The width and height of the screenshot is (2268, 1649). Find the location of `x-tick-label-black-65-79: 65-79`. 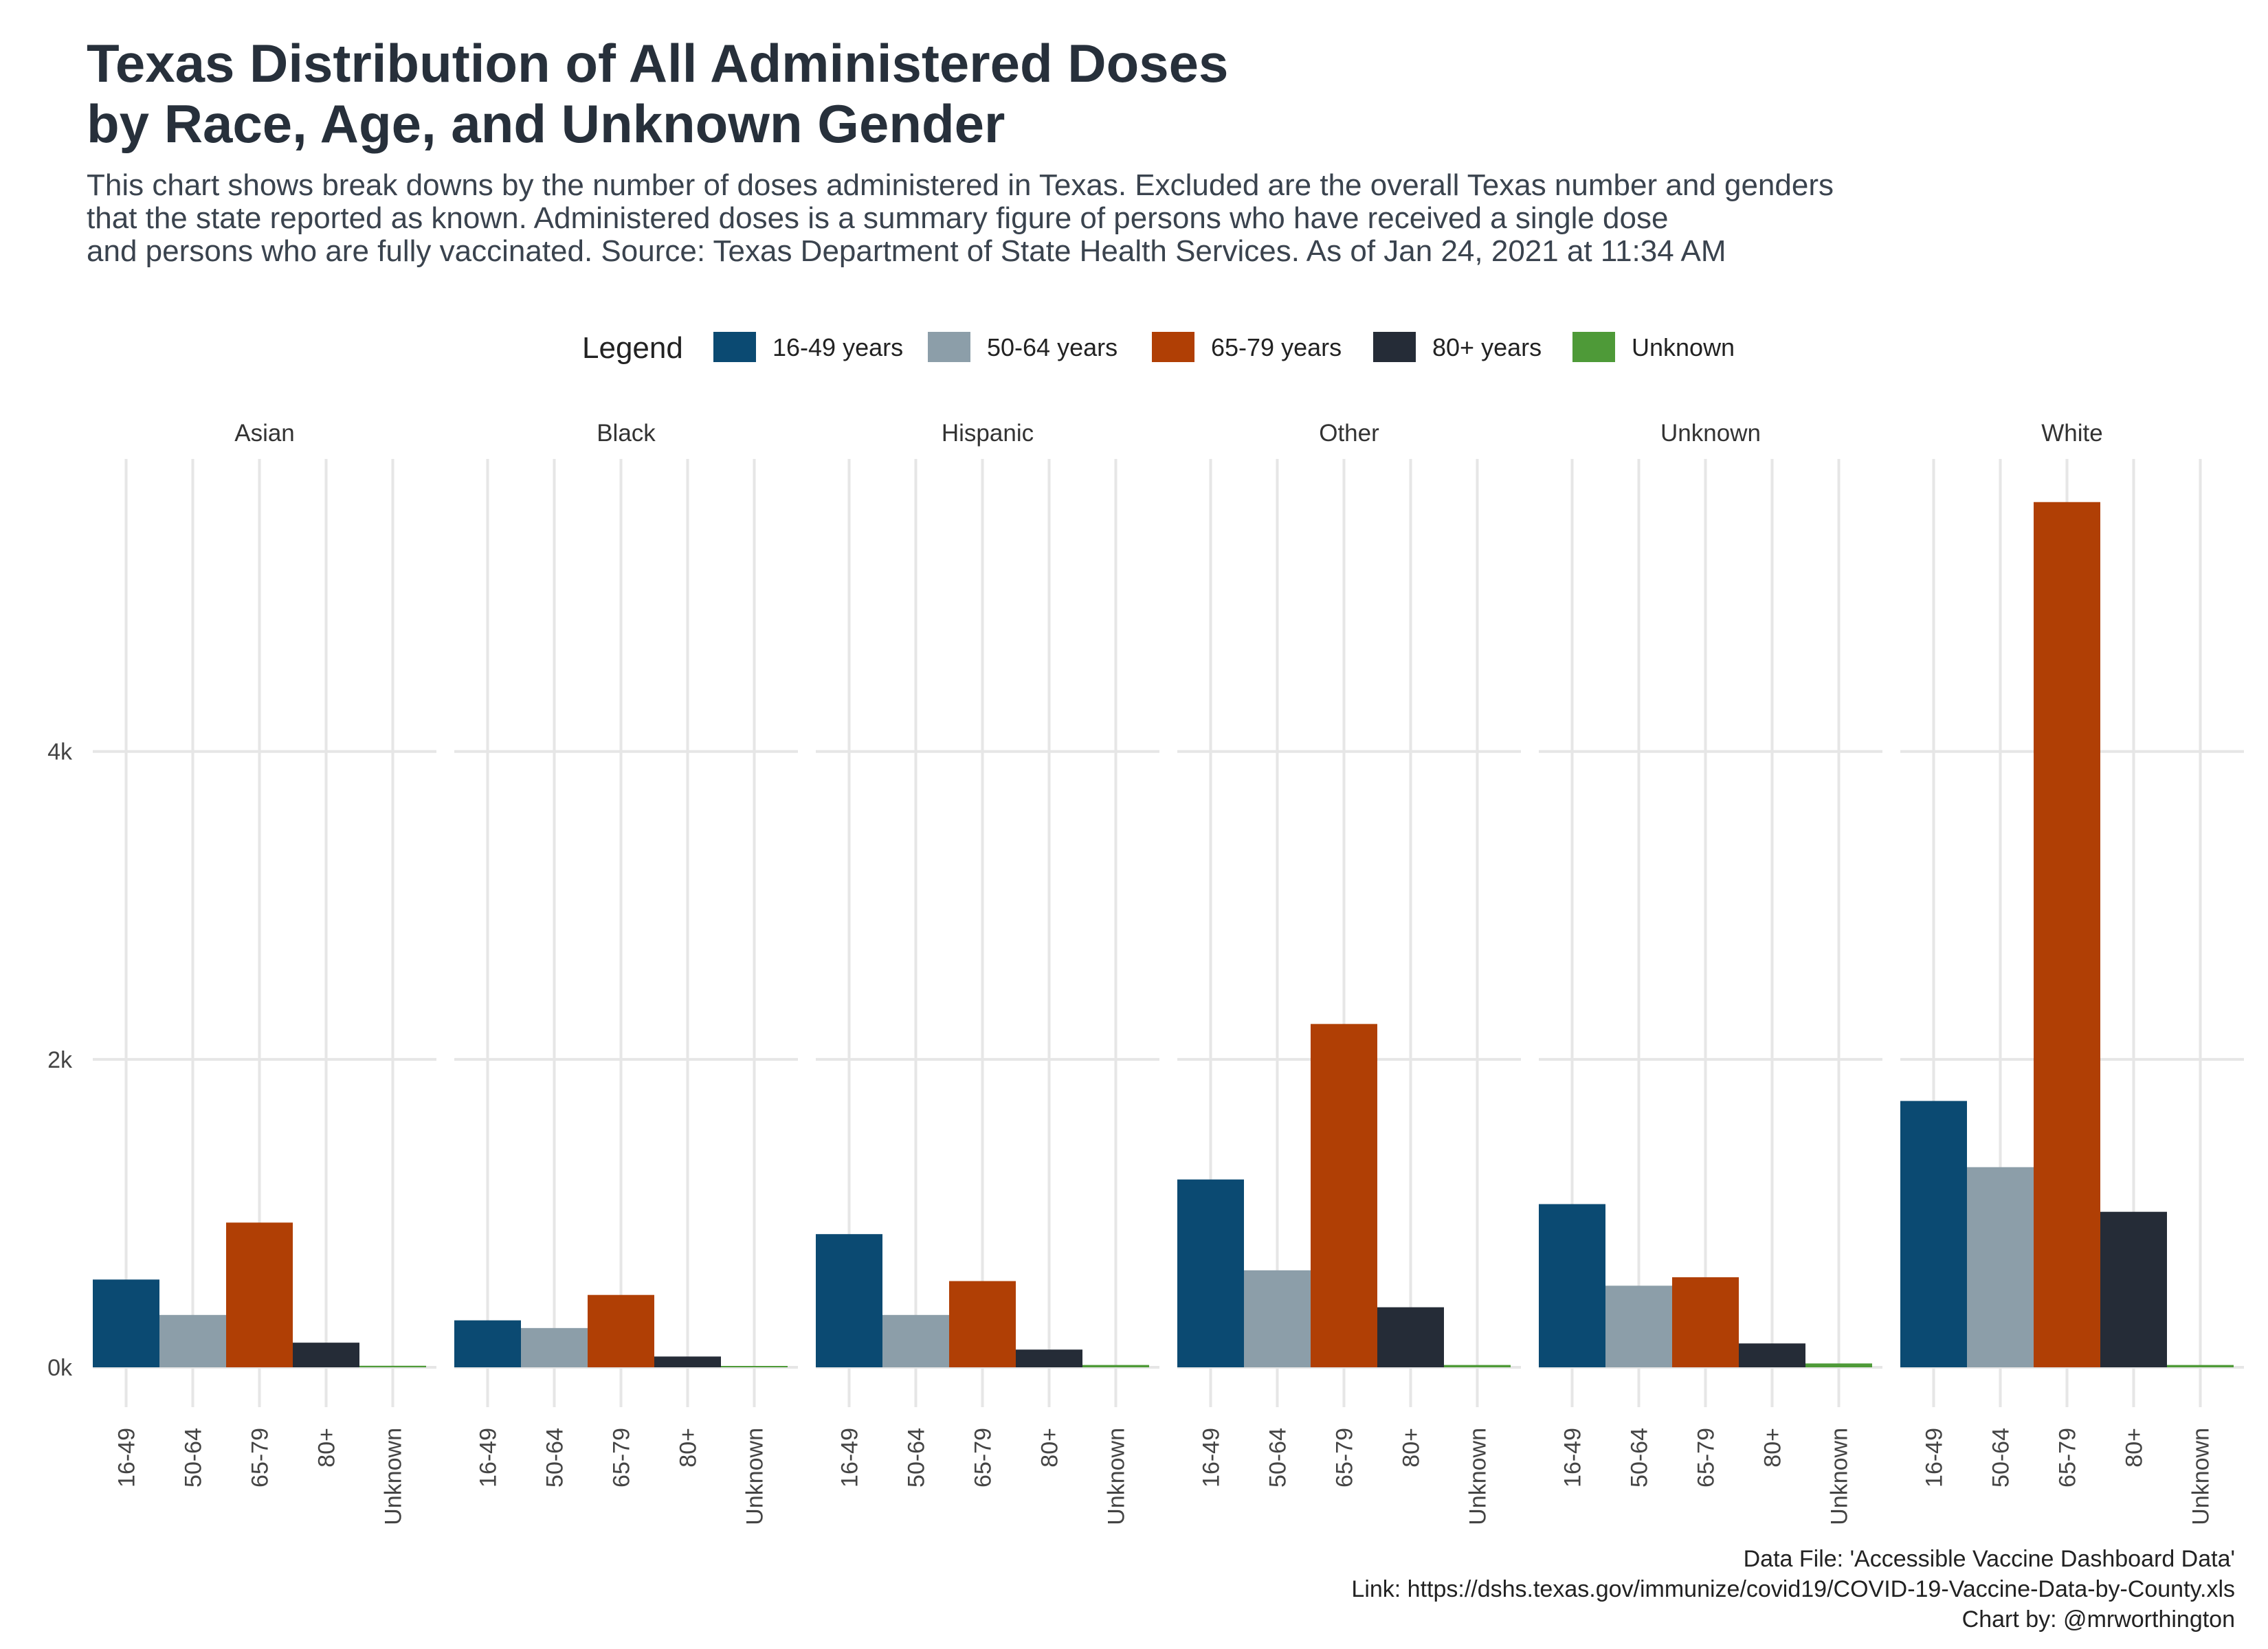

x-tick-label-black-65-79: 65-79 is located at coordinates (622, 1458).